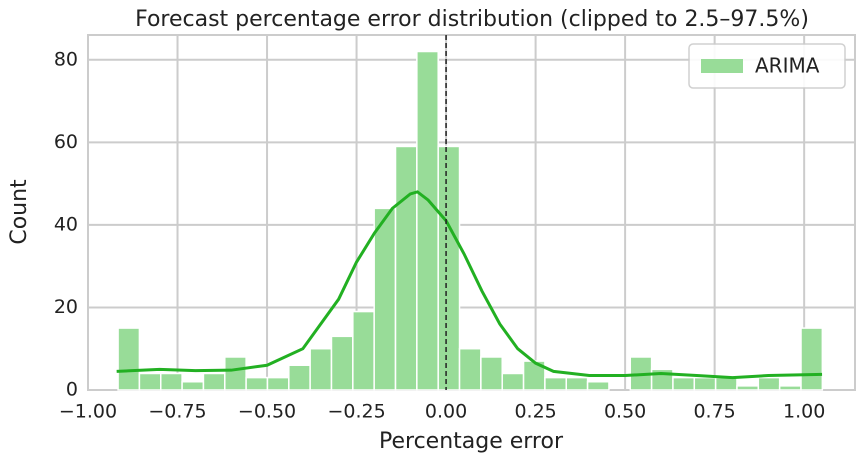 This screenshot has width=866, height=466. I want to click on legend-box, so click(767, 66).